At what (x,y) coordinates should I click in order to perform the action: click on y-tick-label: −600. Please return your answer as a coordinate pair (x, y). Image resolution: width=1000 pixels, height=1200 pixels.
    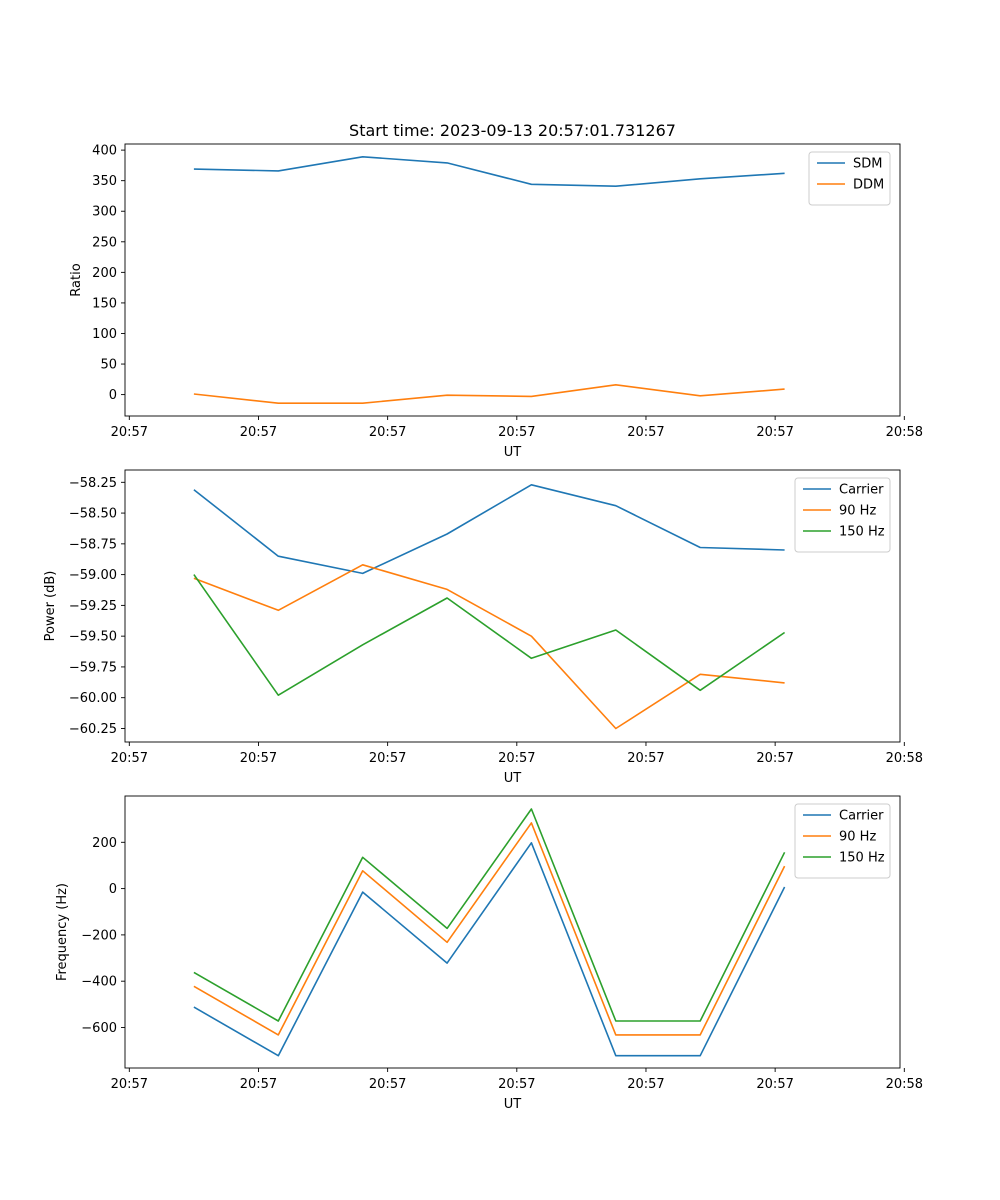
    Looking at the image, I should click on (99, 1028).